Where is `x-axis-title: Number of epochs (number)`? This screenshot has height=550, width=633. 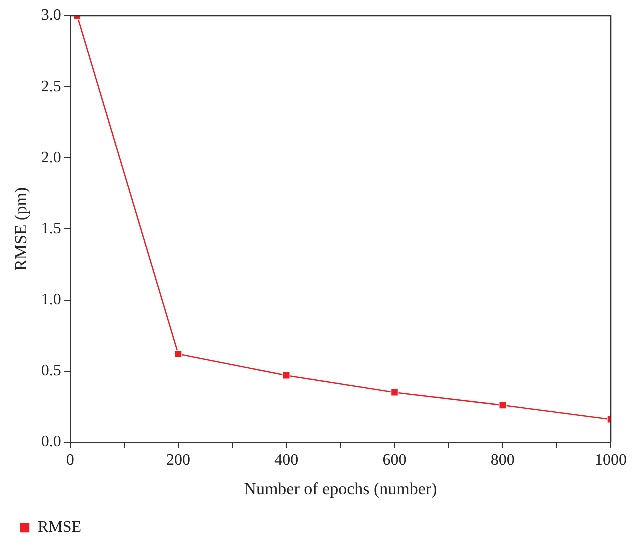
x-axis-title: Number of epochs (number) is located at coordinates (341, 488).